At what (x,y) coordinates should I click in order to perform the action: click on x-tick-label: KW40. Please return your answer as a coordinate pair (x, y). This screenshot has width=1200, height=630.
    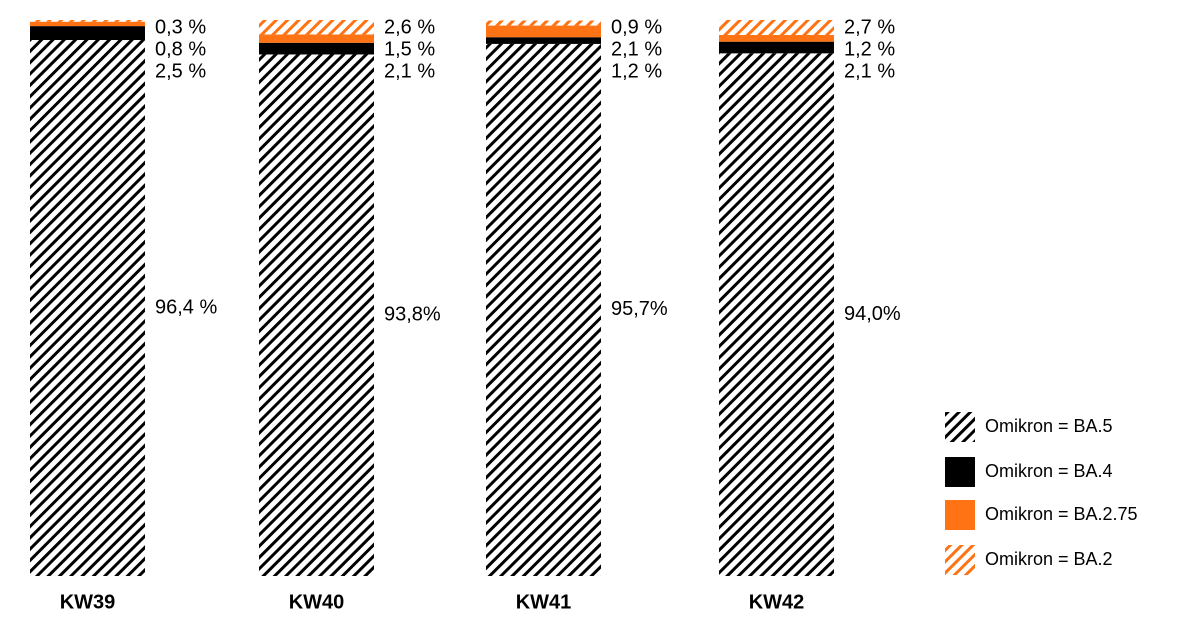
    Looking at the image, I should click on (317, 602).